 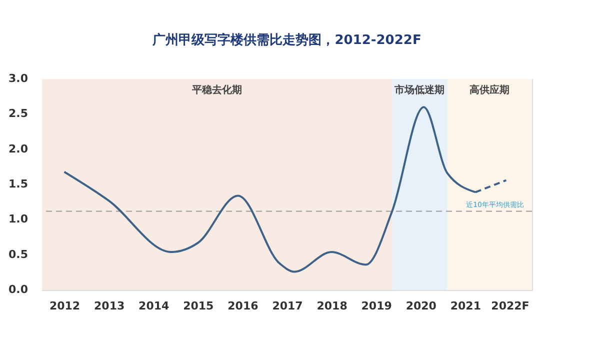 I want to click on x-tick-label: 2012, so click(x=64, y=306).